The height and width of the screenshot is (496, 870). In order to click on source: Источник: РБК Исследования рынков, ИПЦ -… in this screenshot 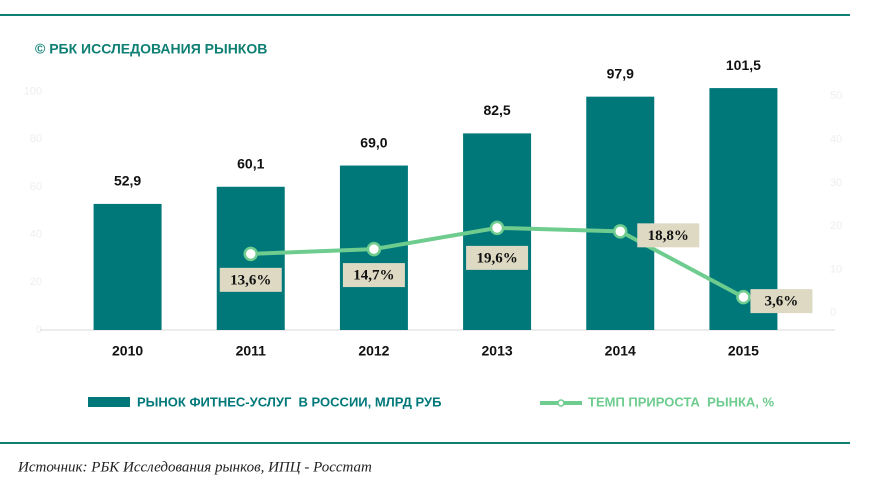, I will do `click(194, 467)`.